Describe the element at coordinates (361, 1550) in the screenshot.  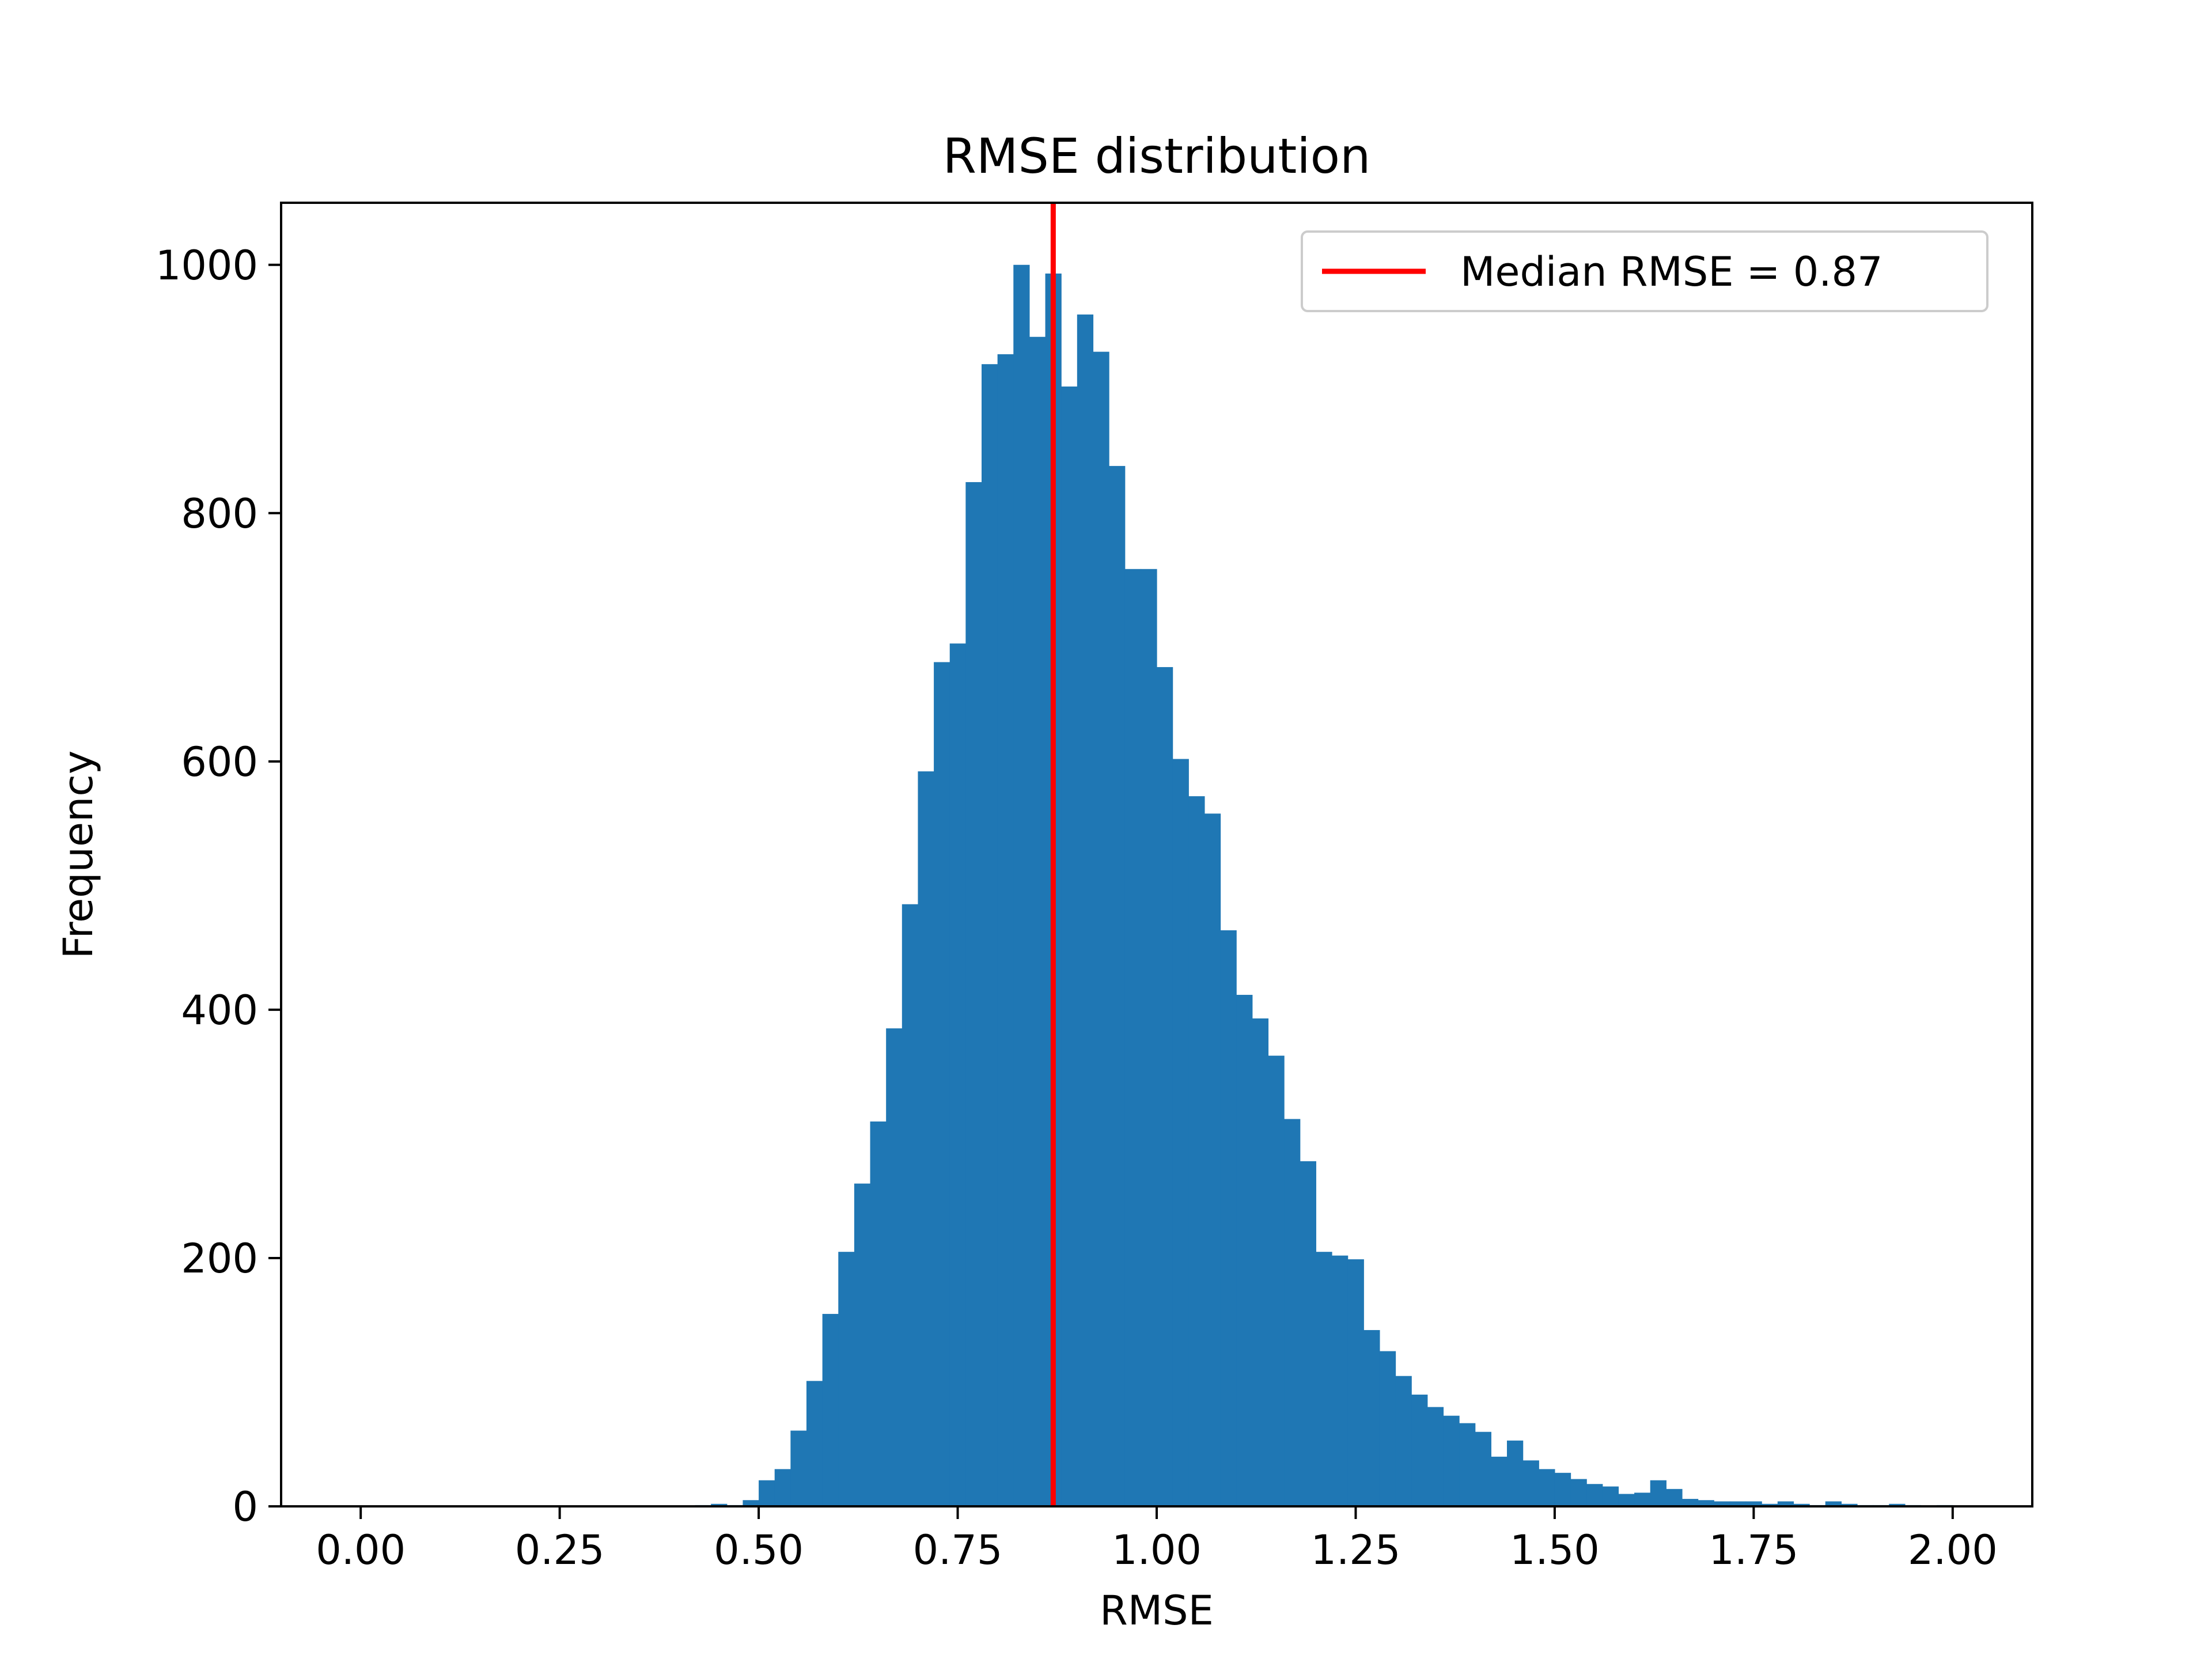
I see `x-tick-label: 0.00` at that location.